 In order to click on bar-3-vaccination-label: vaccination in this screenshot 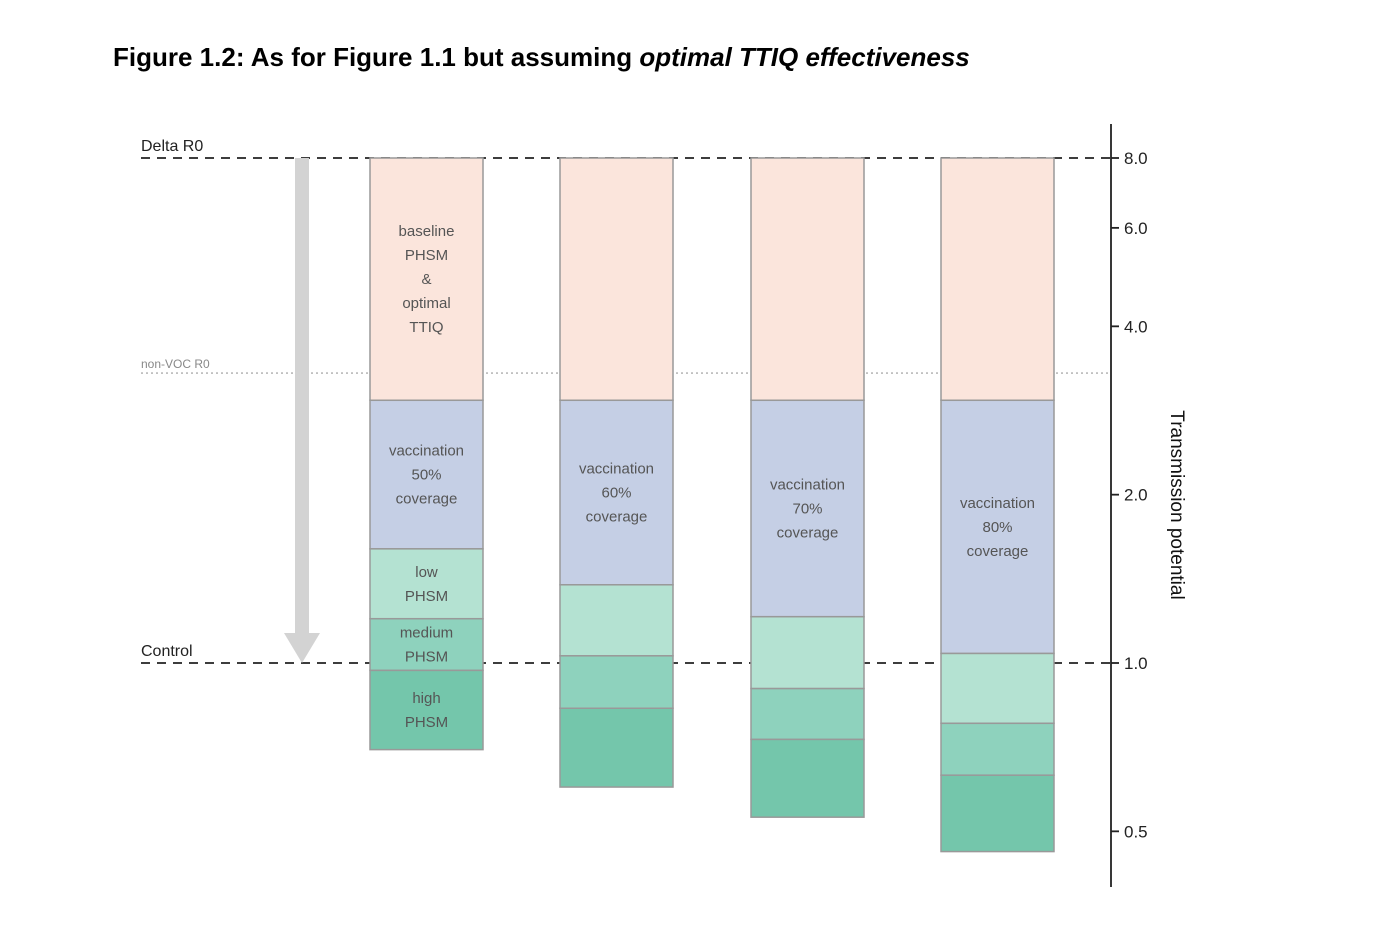, I will do `click(807, 484)`.